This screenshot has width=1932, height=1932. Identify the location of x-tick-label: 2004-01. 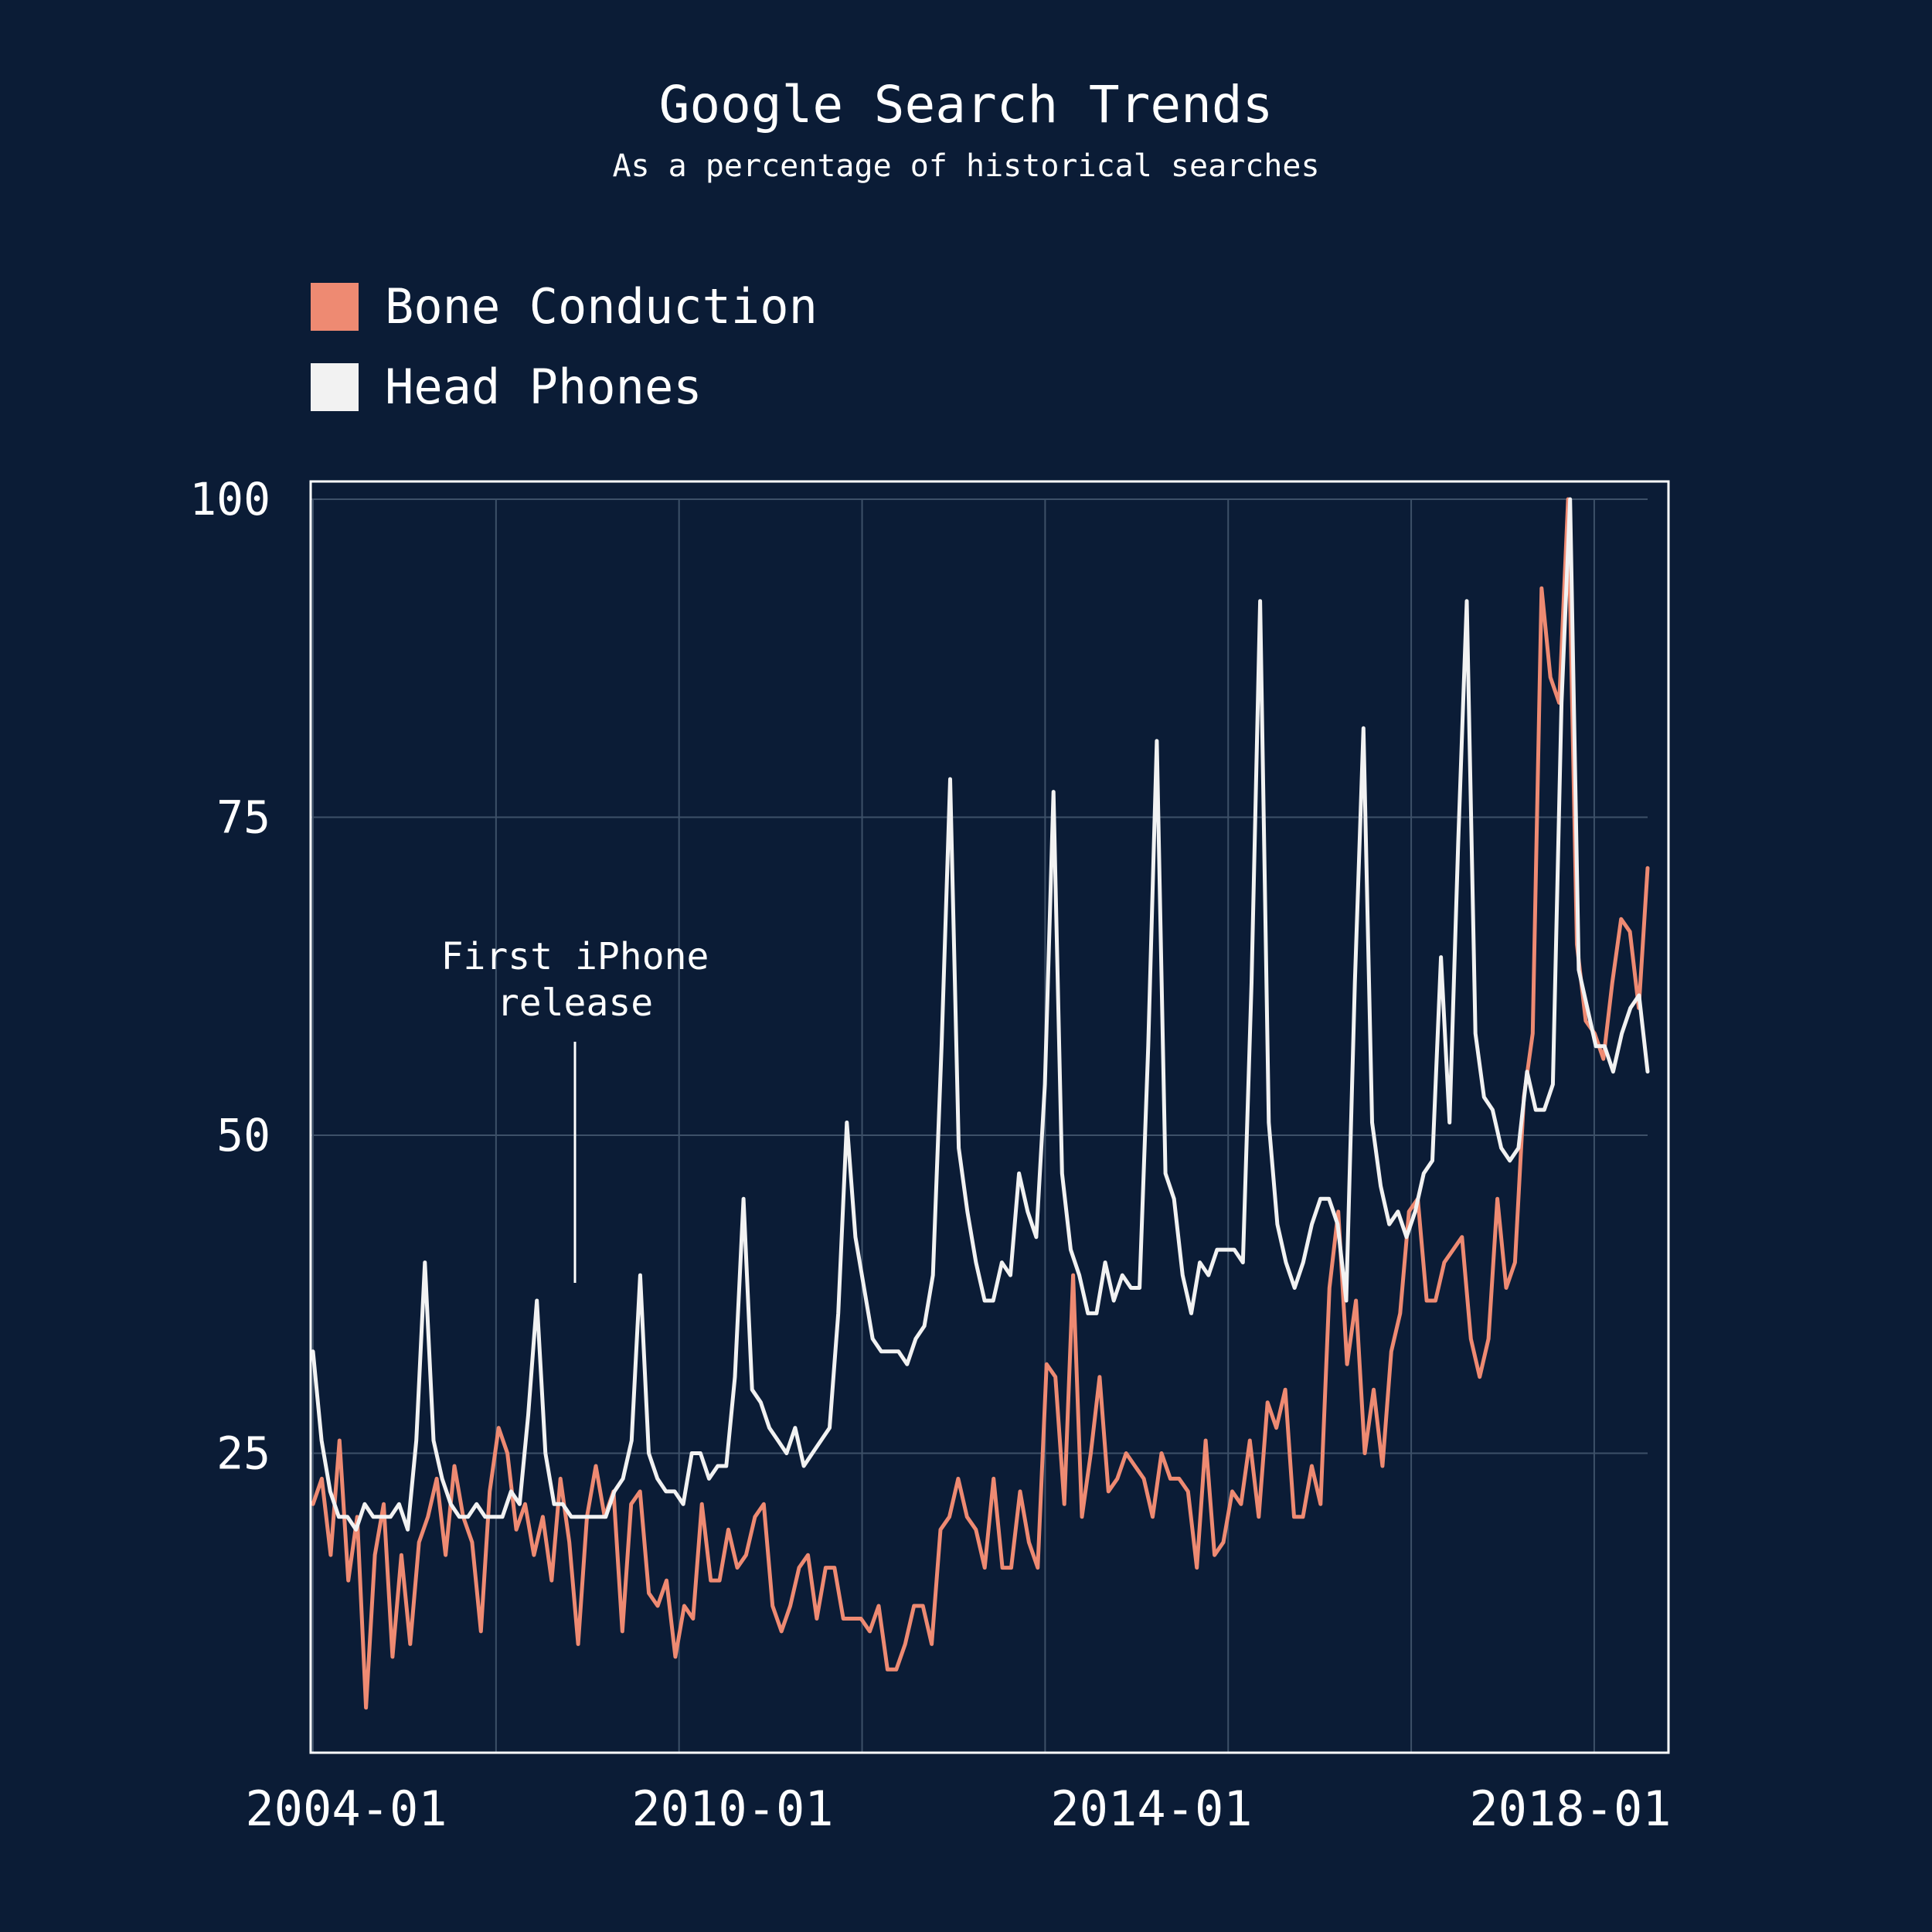
(346, 1809).